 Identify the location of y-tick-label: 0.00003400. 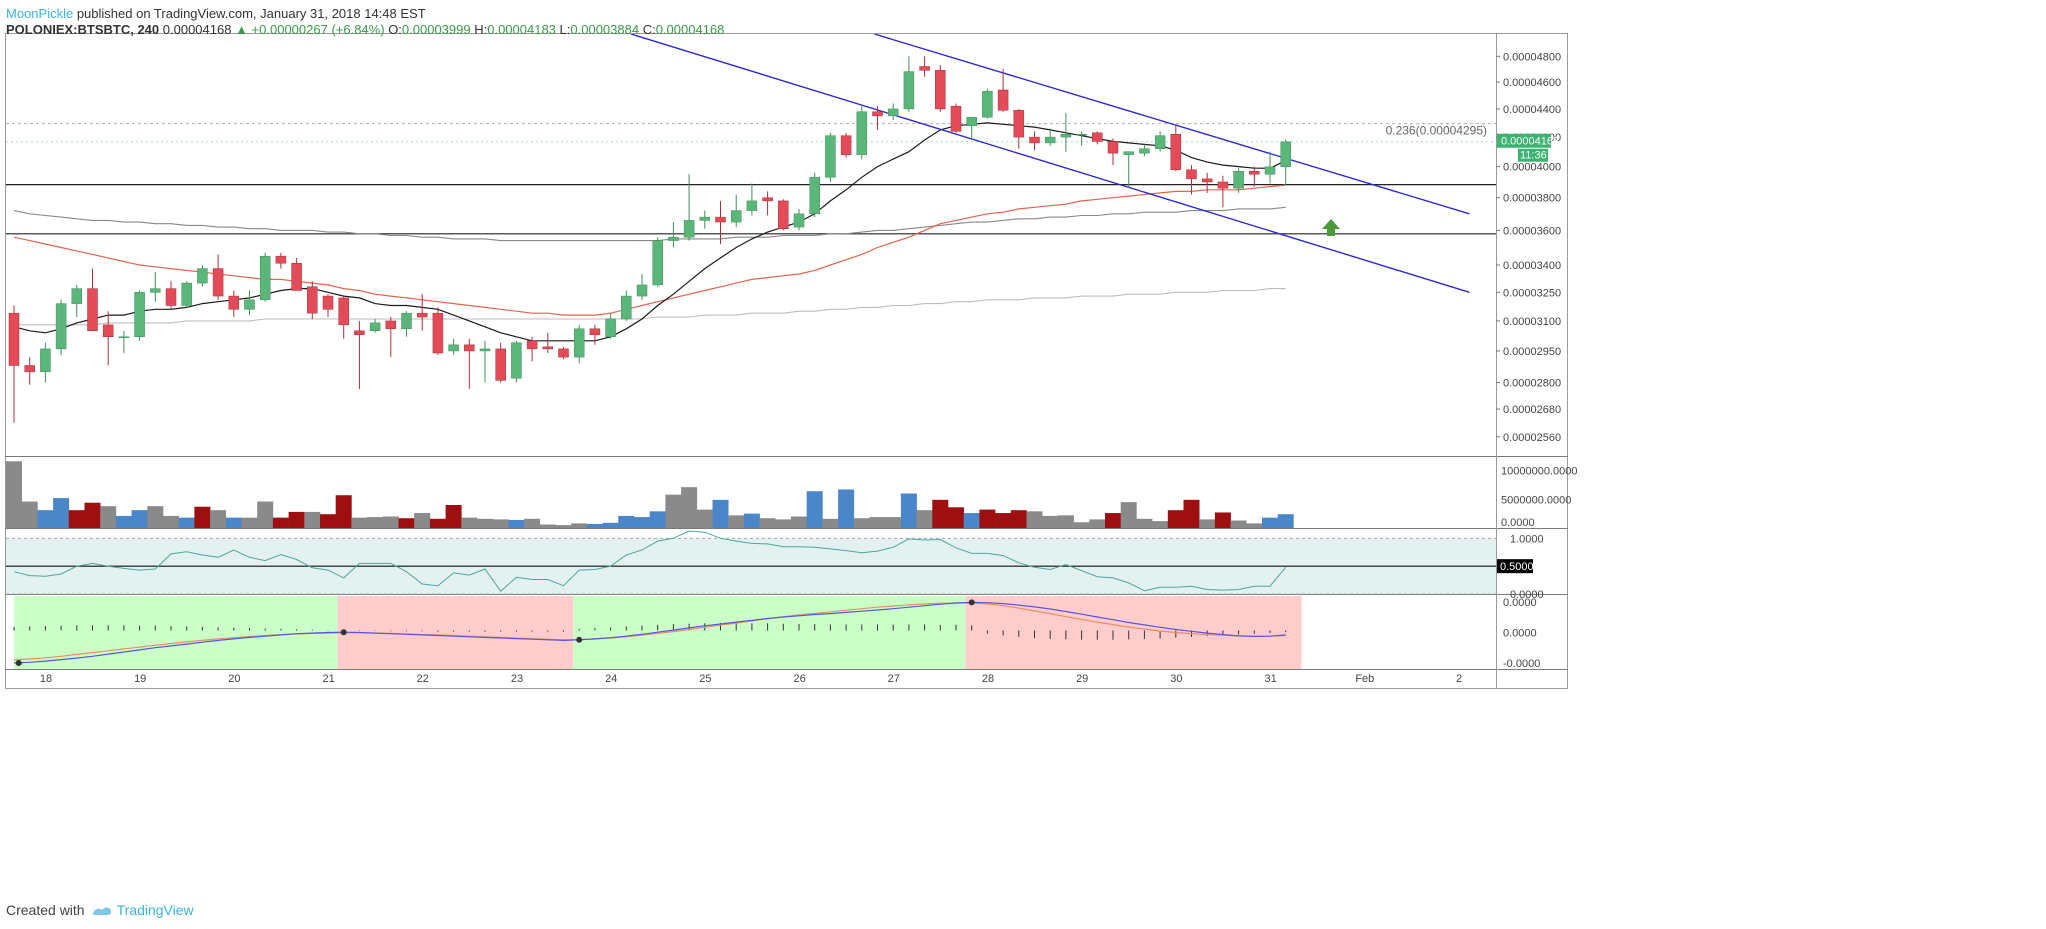
(1532, 266).